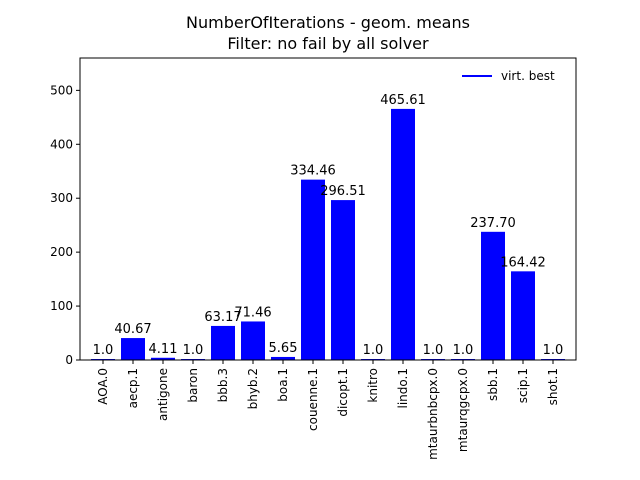 This screenshot has height=480, width=640. I want to click on bar-value-label: 5.65, so click(283, 348).